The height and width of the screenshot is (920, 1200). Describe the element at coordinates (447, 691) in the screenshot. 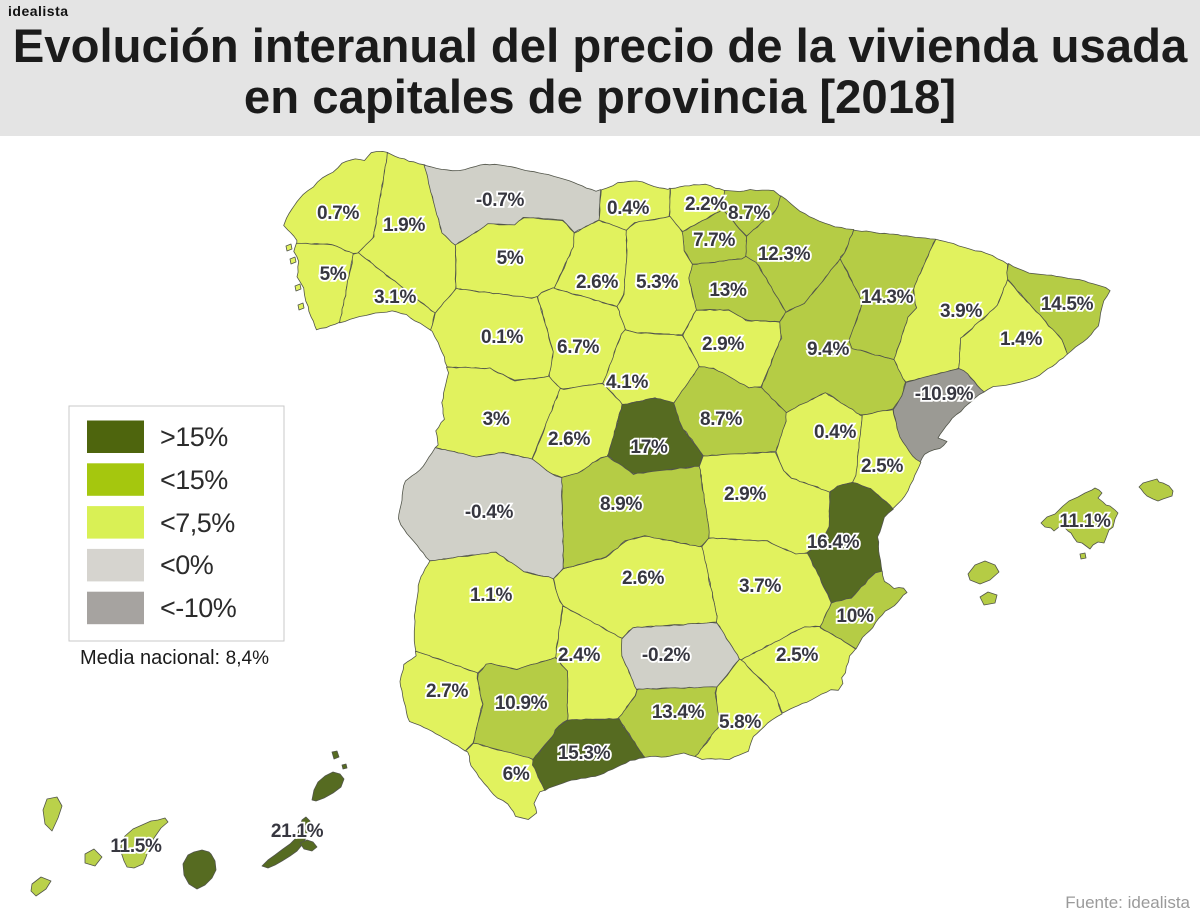

I see `svg-text: 2.7%` at that location.